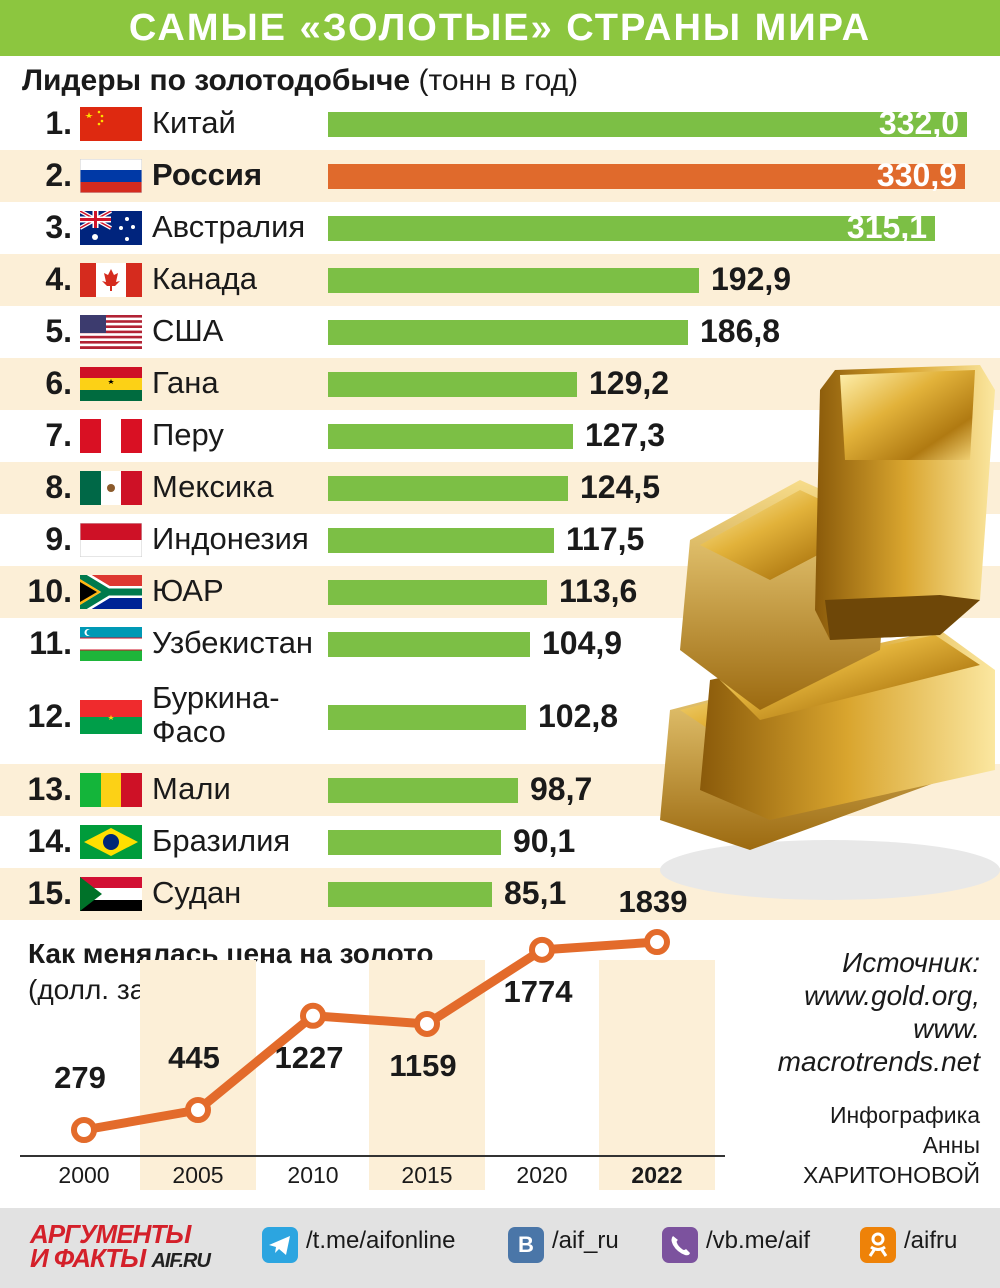  Describe the element at coordinates (58, 487) in the screenshot. I see `rank-label: 8.` at that location.